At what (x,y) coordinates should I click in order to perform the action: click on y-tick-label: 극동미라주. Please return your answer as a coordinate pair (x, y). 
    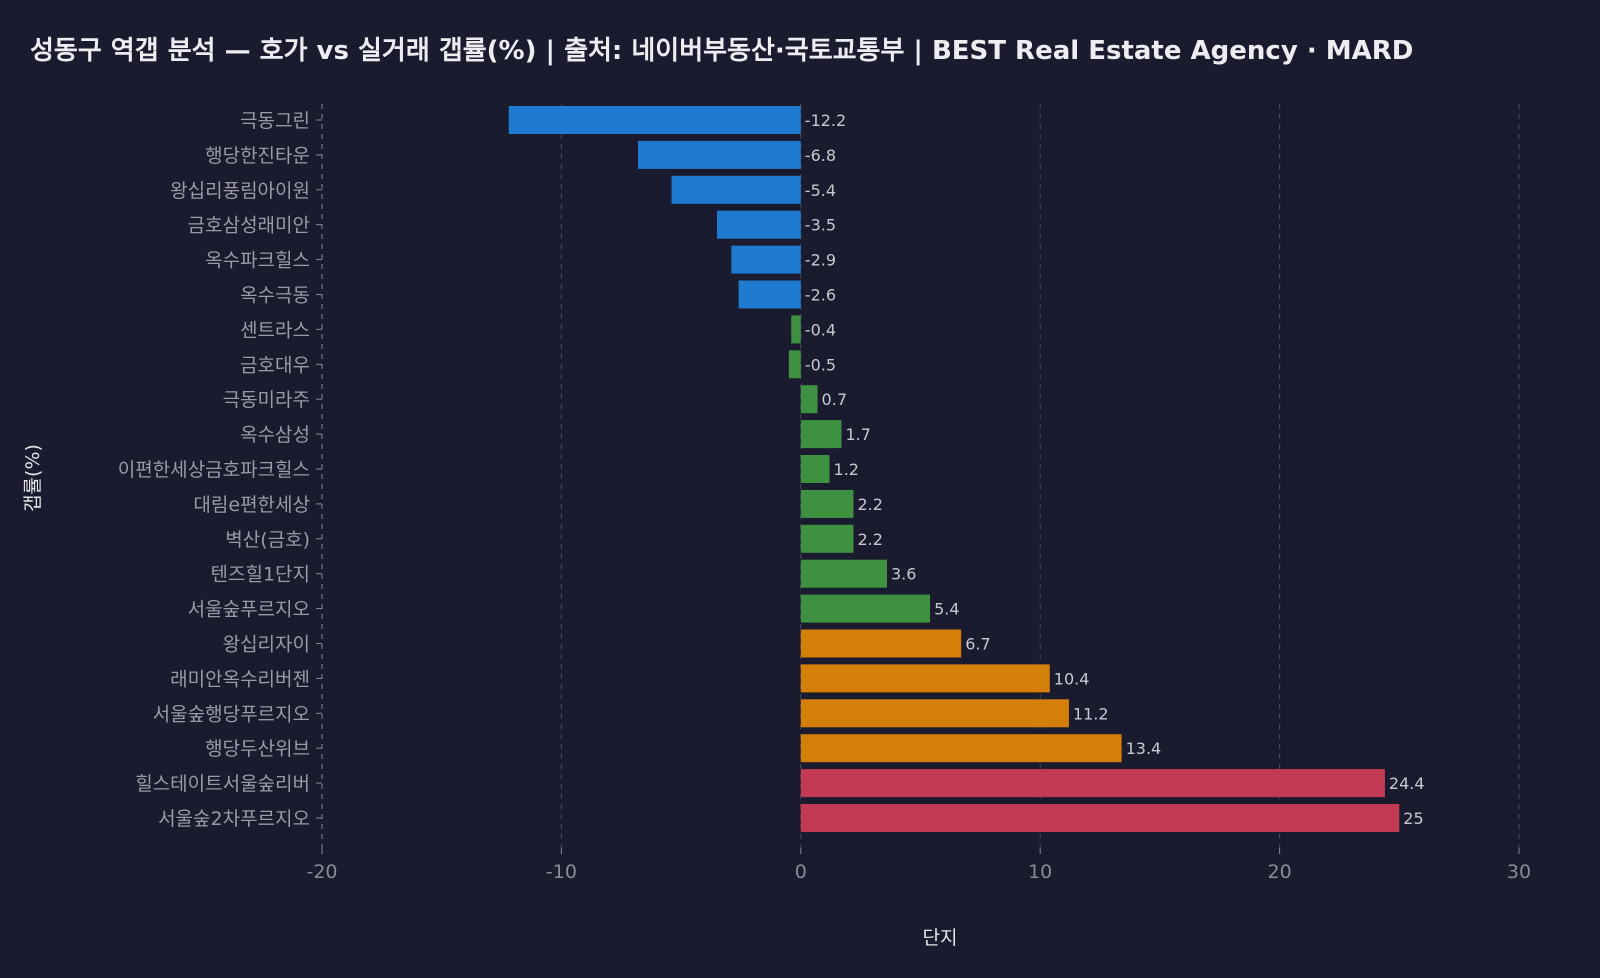
    Looking at the image, I should click on (266, 400).